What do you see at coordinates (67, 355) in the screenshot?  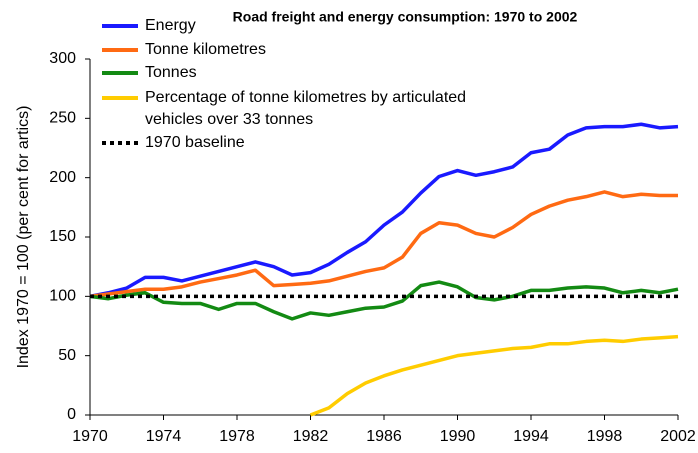 I see `y-tick-label: 50` at bounding box center [67, 355].